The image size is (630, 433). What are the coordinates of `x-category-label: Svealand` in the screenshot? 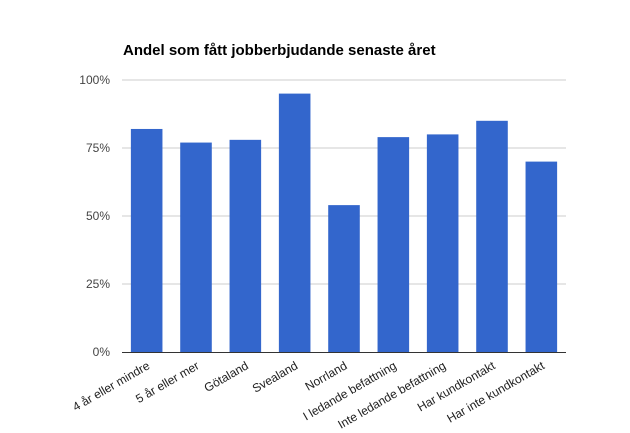 It's located at (275, 376).